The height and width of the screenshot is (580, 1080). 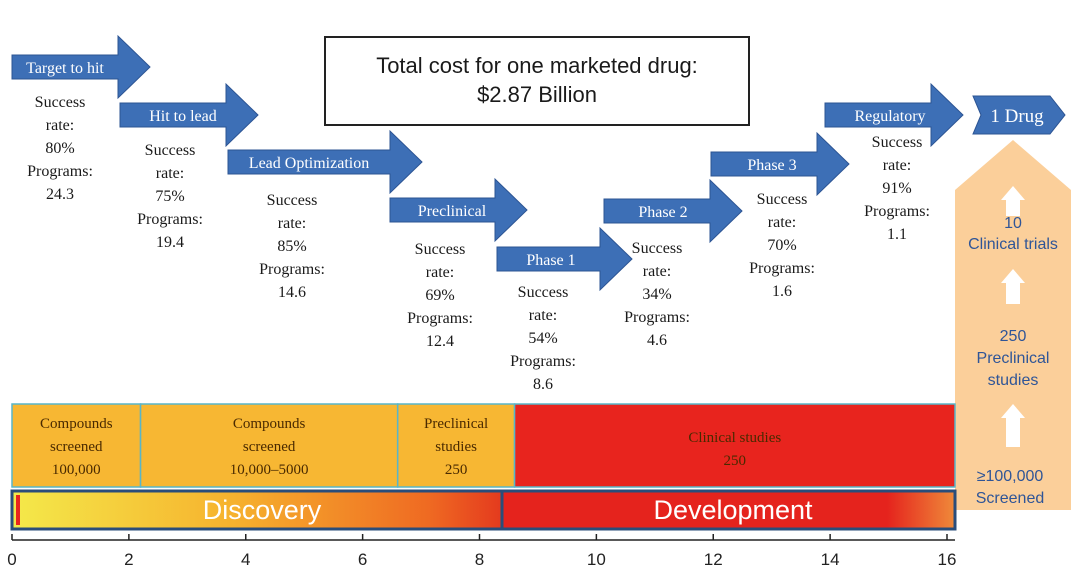 What do you see at coordinates (170, 242) in the screenshot?
I see `programs-value: 19.4` at bounding box center [170, 242].